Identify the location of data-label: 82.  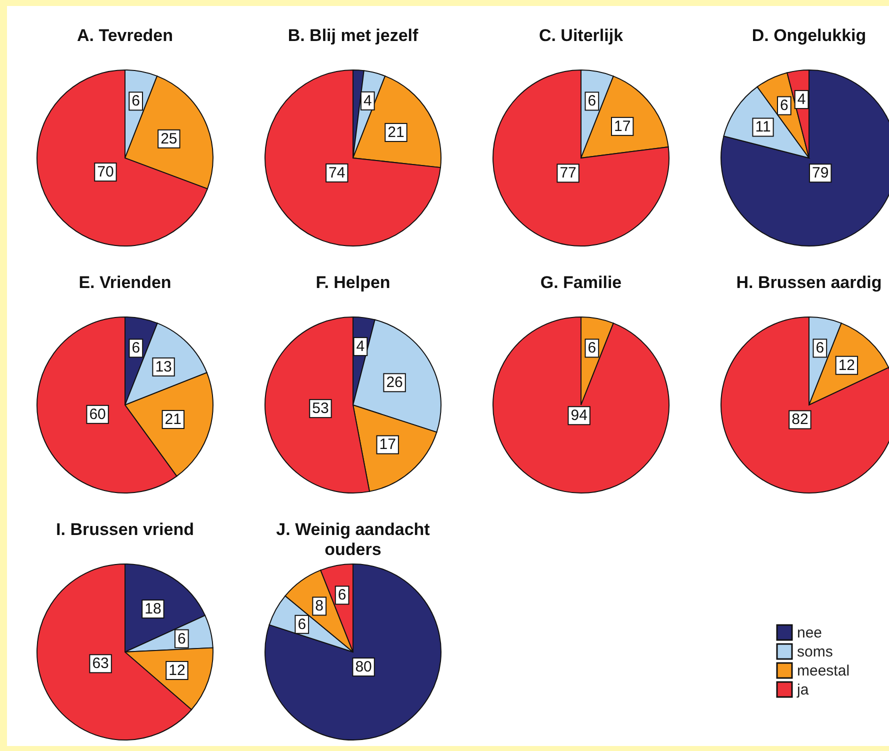
(800, 419).